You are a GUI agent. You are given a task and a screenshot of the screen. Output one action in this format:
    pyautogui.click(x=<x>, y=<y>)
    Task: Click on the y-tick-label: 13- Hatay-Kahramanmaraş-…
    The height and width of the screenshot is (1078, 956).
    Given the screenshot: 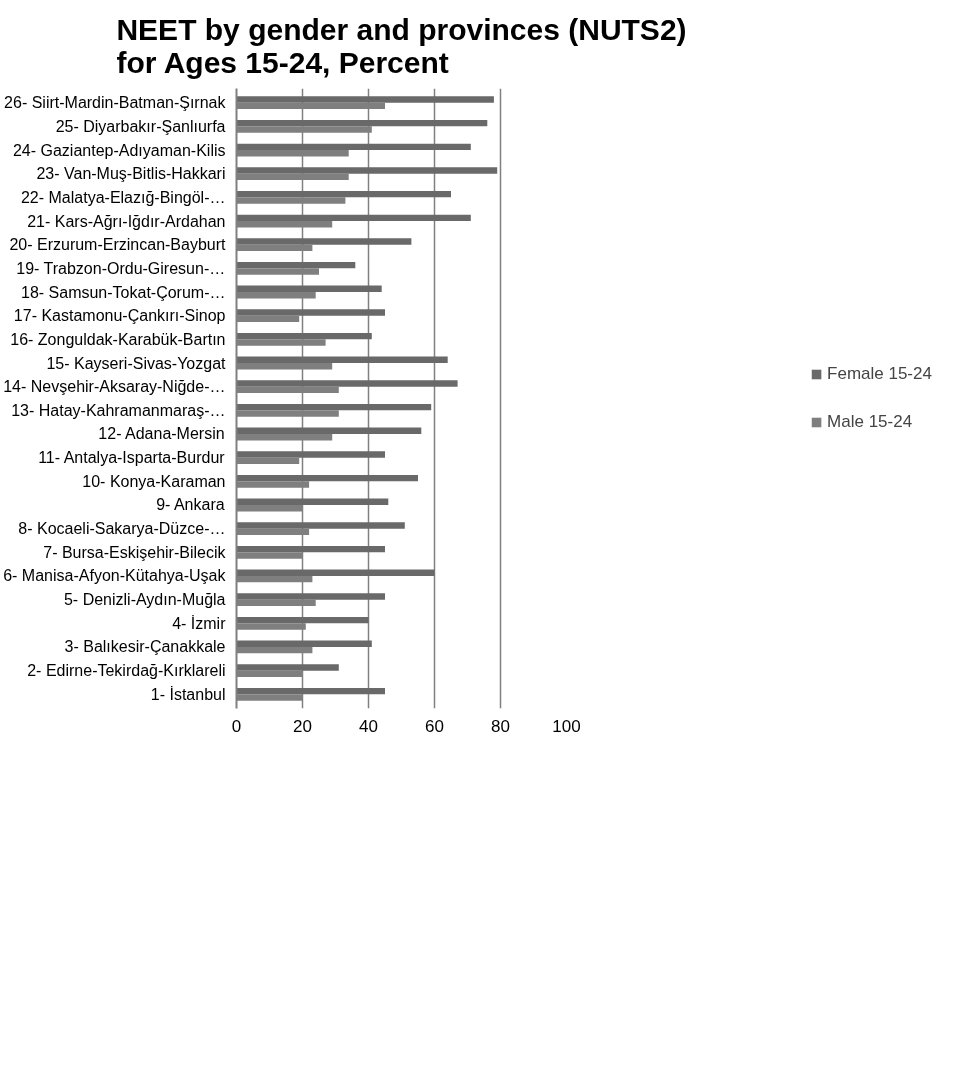 What is the action you would take?
    pyautogui.click(x=118, y=410)
    